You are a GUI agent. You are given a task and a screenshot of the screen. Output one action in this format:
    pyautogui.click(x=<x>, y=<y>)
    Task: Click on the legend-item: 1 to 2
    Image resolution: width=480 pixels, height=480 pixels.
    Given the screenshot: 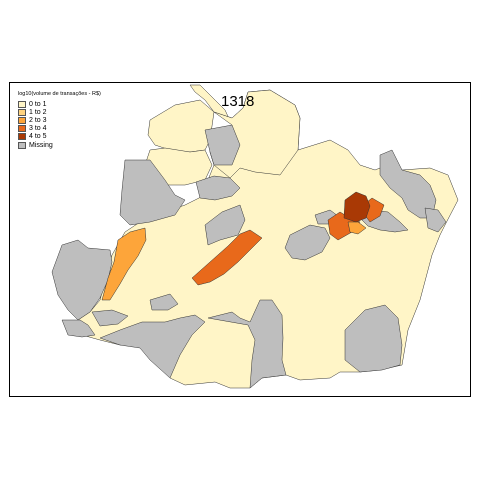 What is the action you would take?
    pyautogui.click(x=59, y=112)
    